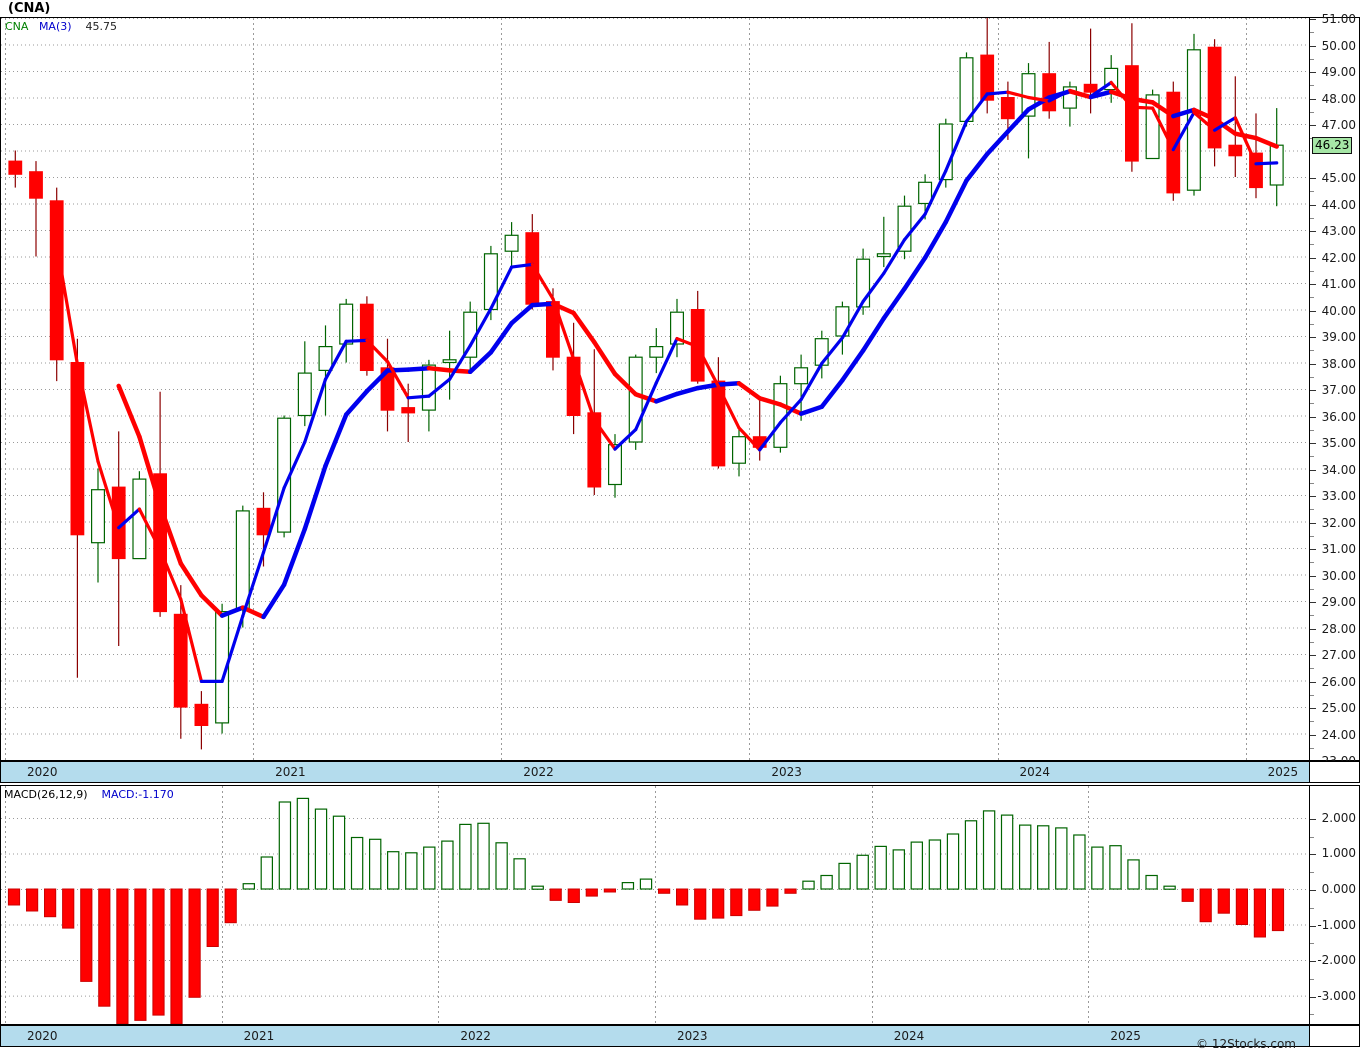 Image resolution: width=1360 pixels, height=1056 pixels. What do you see at coordinates (1338, 575) in the screenshot?
I see `price-y-tick-label: 30.00` at bounding box center [1338, 575].